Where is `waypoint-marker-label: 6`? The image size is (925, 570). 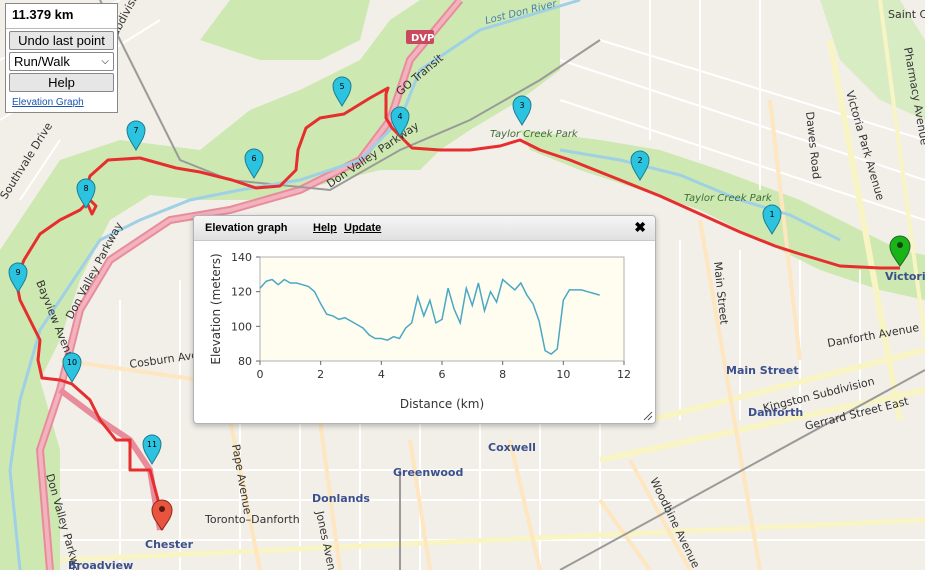
waypoint-marker-label: 6 is located at coordinates (253, 158).